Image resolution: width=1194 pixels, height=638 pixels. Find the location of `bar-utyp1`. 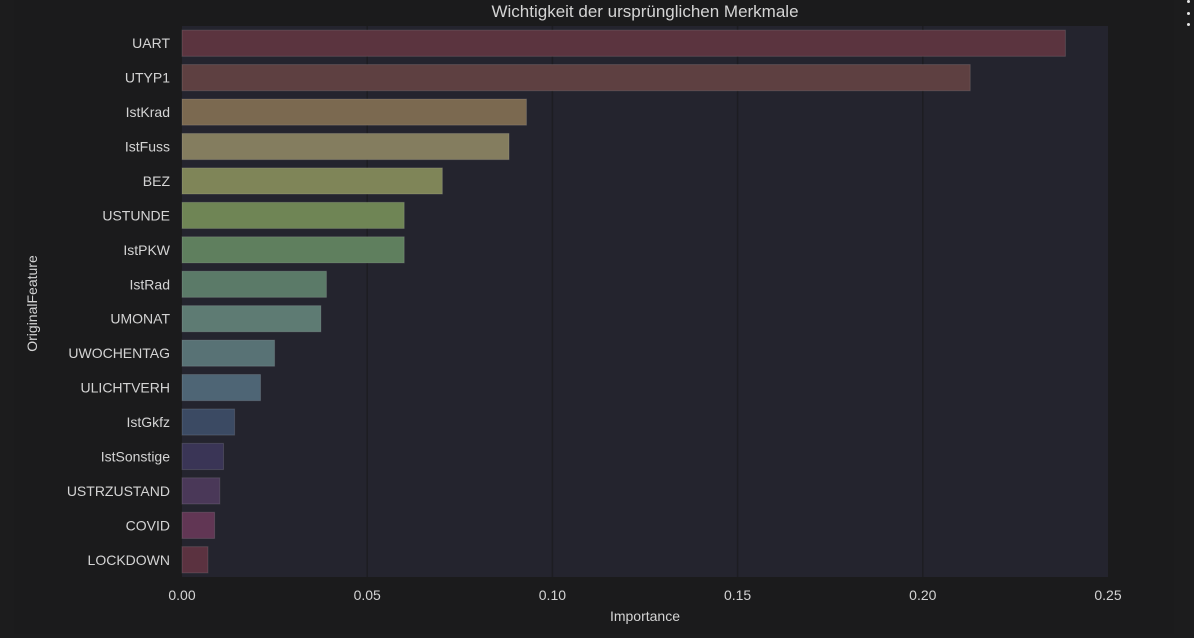

bar-utyp1 is located at coordinates (576, 78).